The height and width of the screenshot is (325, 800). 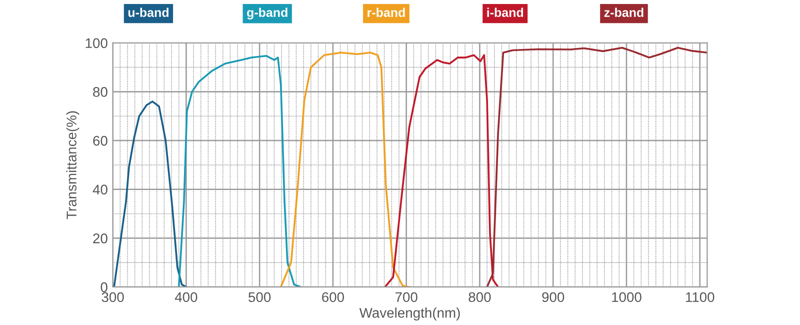 I want to click on y-tick-label: 80, so click(x=100, y=92).